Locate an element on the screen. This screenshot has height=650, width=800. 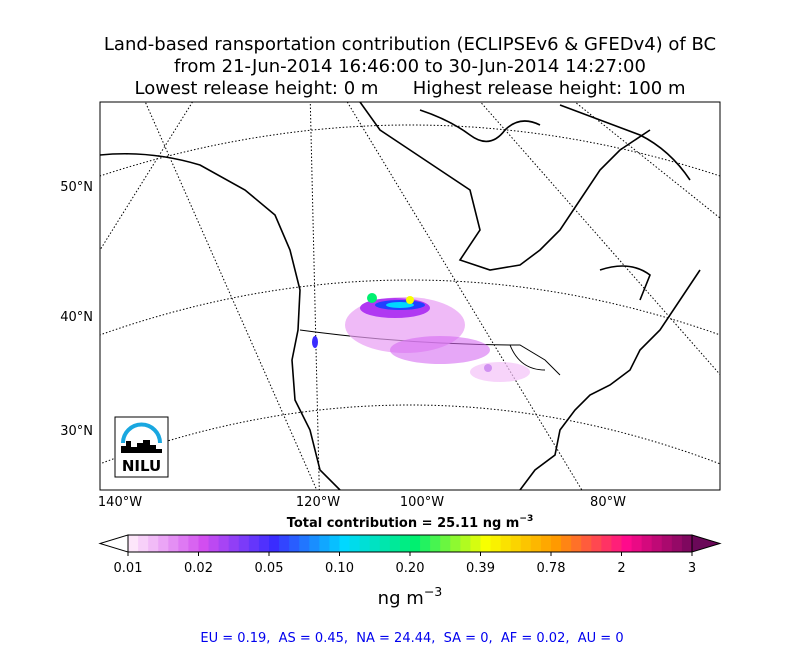
colorbar-unit-sup: −3 is located at coordinates (433, 591).